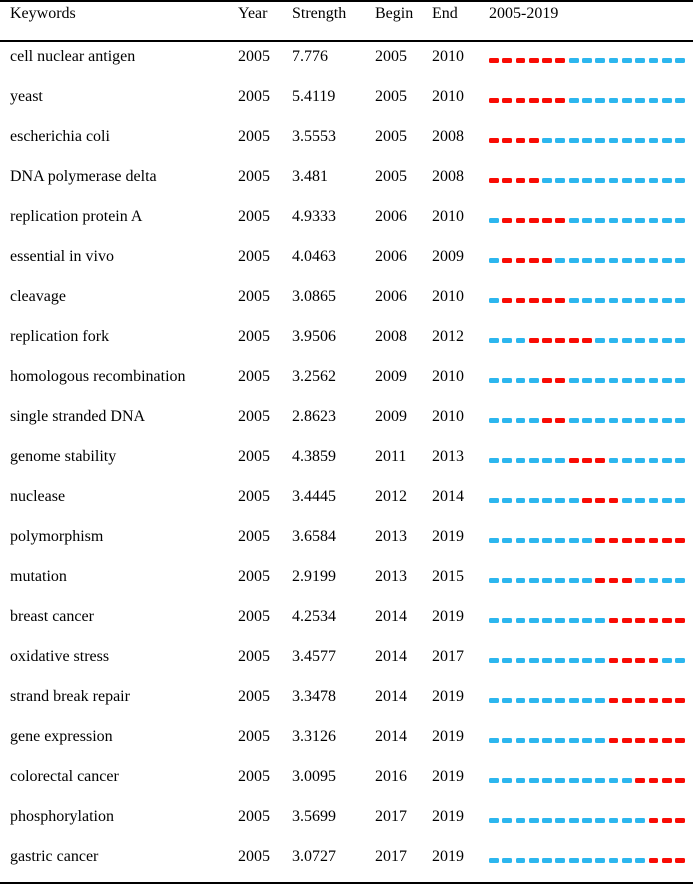 The height and width of the screenshot is (888, 693). Describe the element at coordinates (314, 816) in the screenshot. I see `strength-cell: 3.5699` at that location.